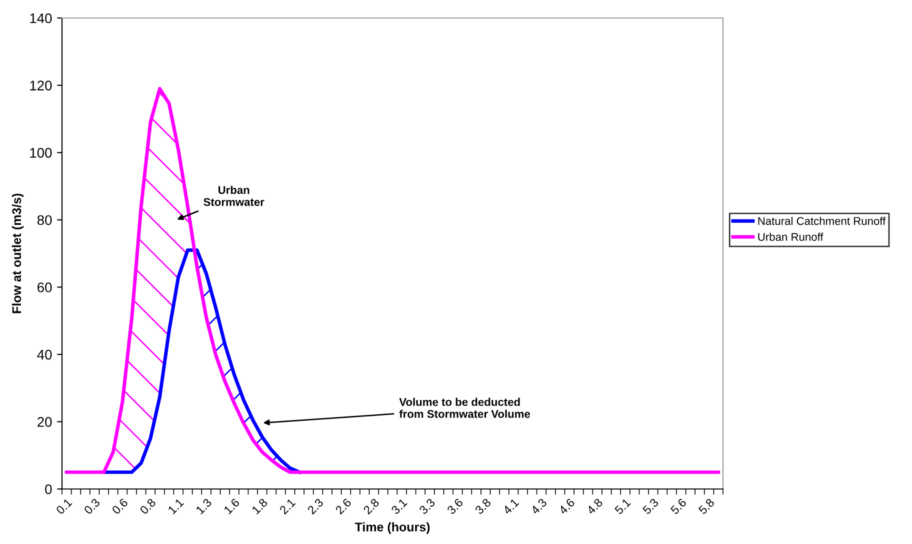 The height and width of the screenshot is (544, 912). What do you see at coordinates (678, 506) in the screenshot?
I see `x-tick-label: 5.6` at bounding box center [678, 506].